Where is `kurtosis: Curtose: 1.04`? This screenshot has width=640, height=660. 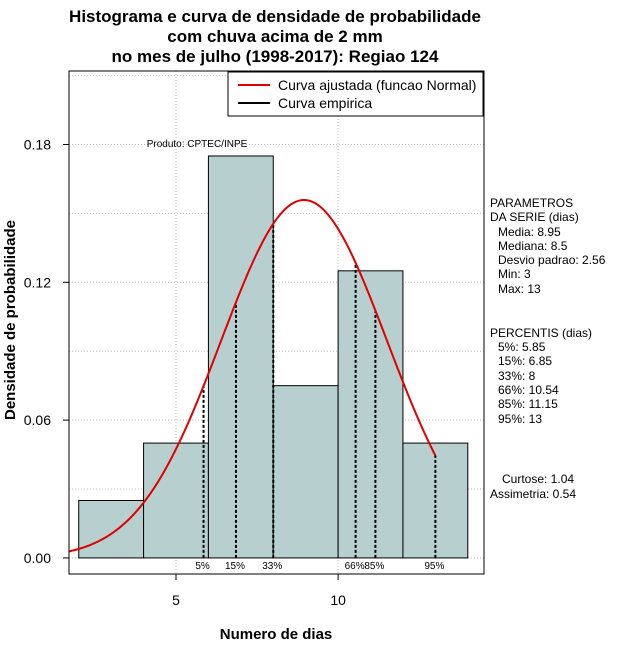 kurtosis: Curtose: 1.04 is located at coordinates (538, 479).